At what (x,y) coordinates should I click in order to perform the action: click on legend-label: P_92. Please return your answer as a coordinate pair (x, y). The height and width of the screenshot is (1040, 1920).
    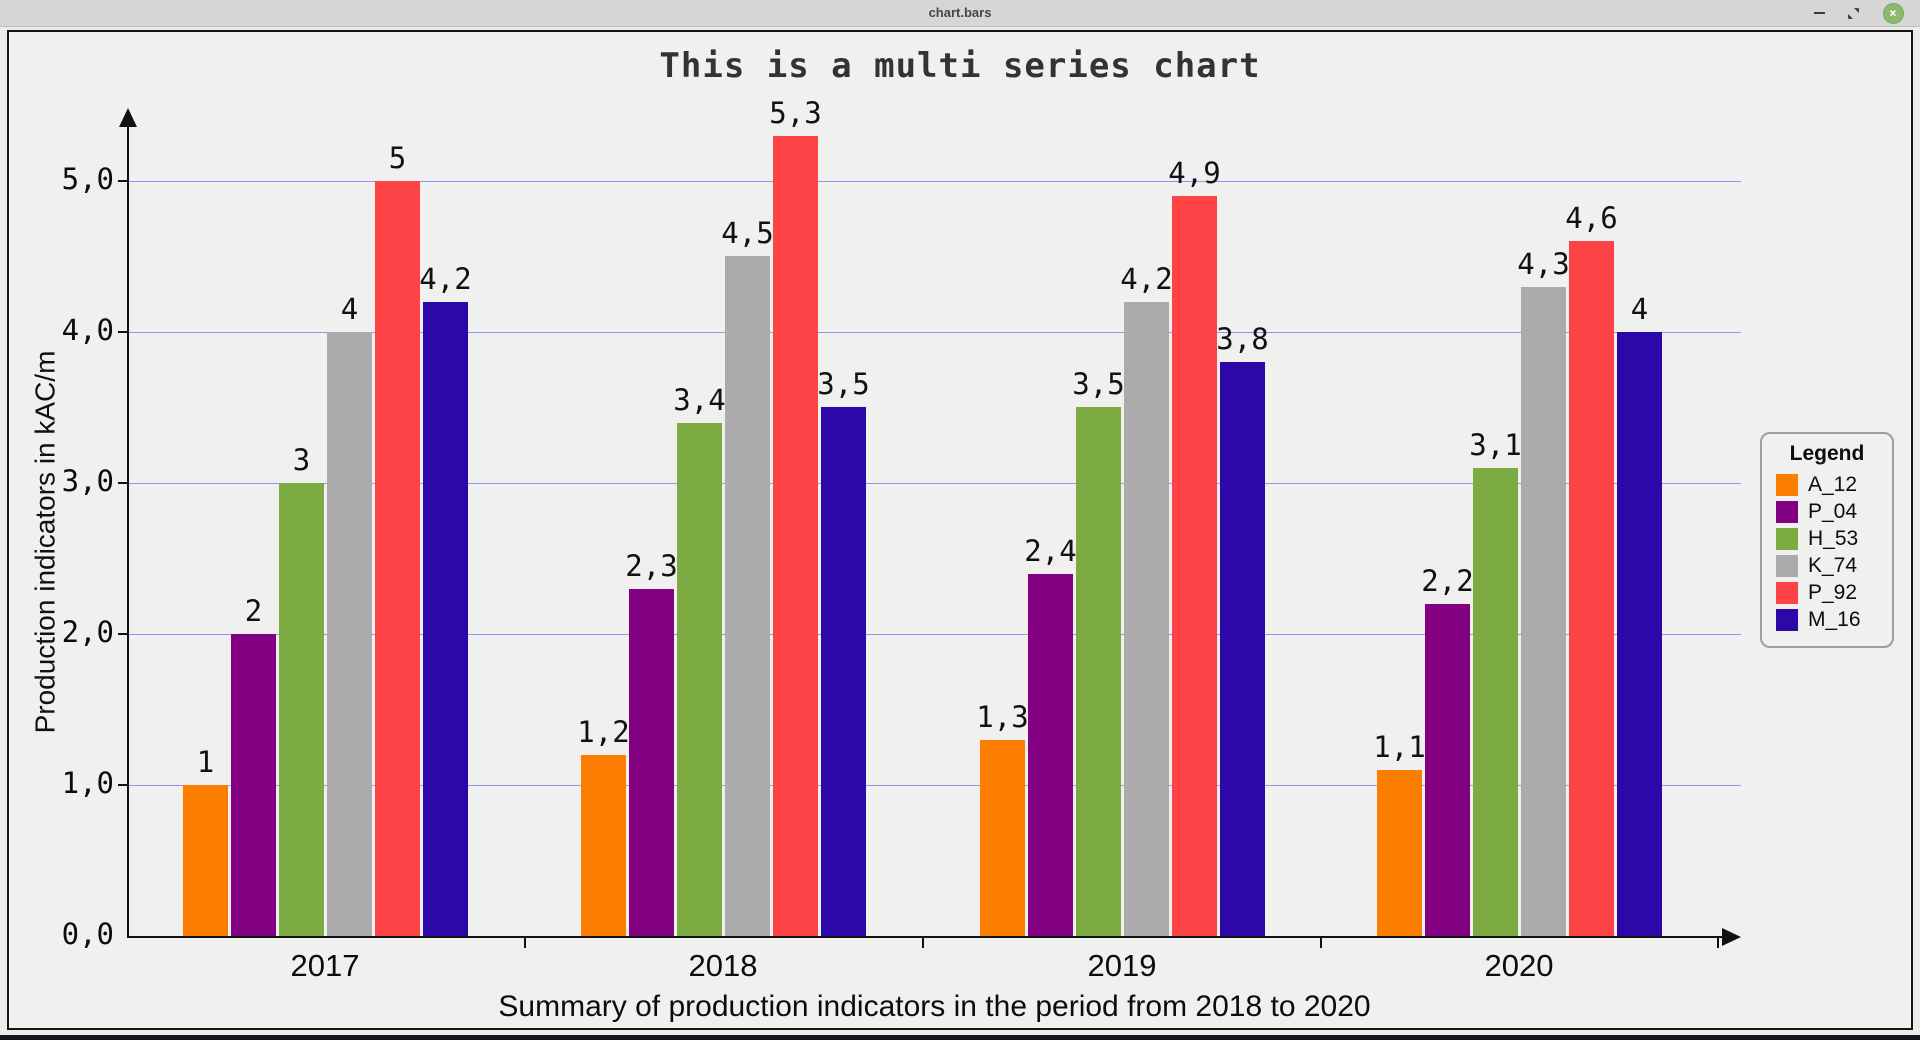
    Looking at the image, I should click on (1833, 592).